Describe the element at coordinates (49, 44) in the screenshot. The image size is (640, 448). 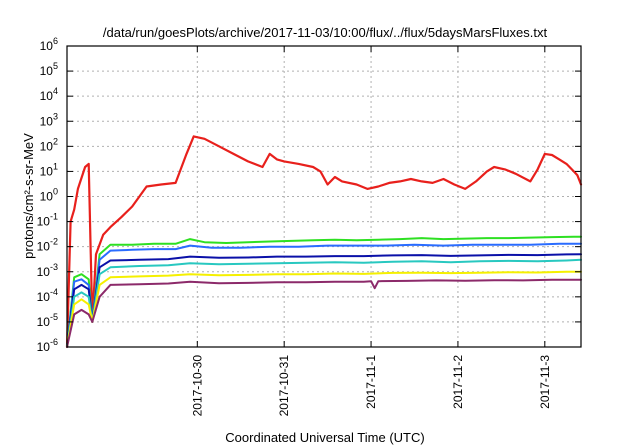
I see `y-tick-label: 10⁶` at that location.